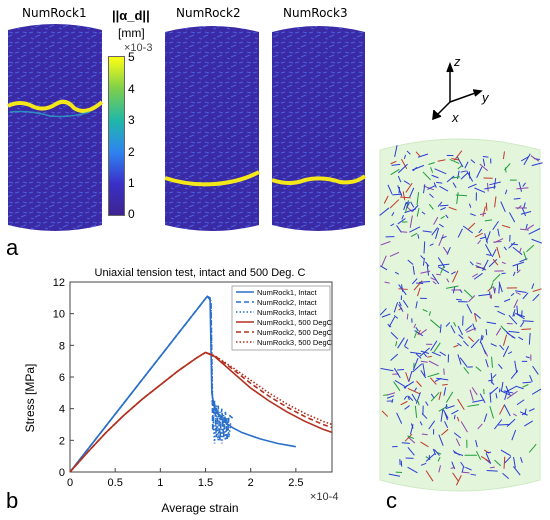  Describe the element at coordinates (116, 136) in the screenshot. I see `colorbar-gradient` at that location.